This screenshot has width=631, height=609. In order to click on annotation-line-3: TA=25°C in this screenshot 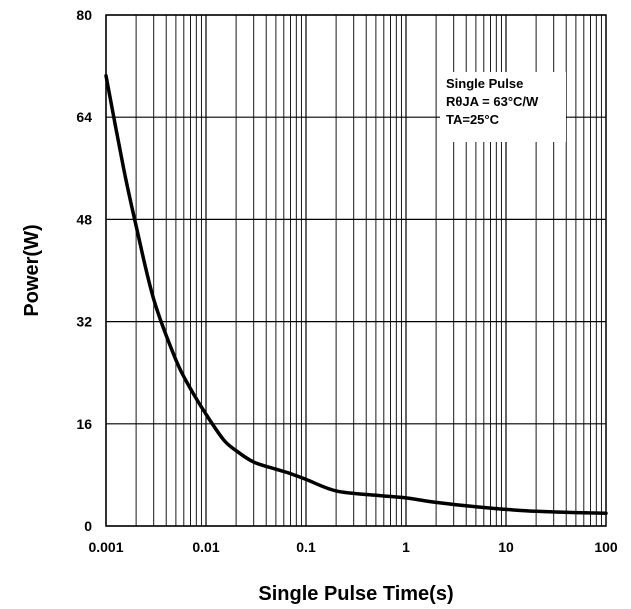, I will do `click(473, 119)`.